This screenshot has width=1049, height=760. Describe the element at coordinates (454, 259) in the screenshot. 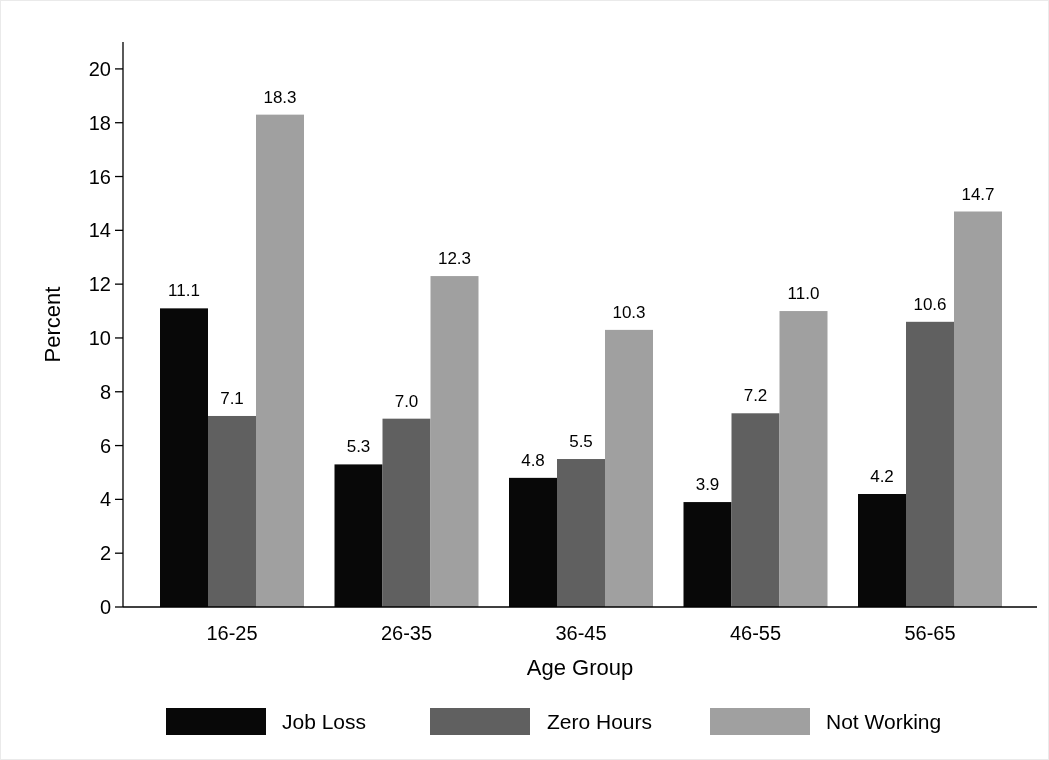

I see `data-label: 12.3` at that location.